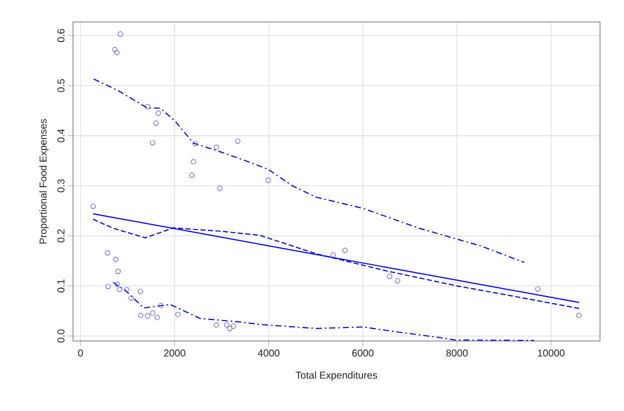 Image resolution: width=624 pixels, height=411 pixels. I want to click on y-tick-label: 0.1, so click(60, 285).